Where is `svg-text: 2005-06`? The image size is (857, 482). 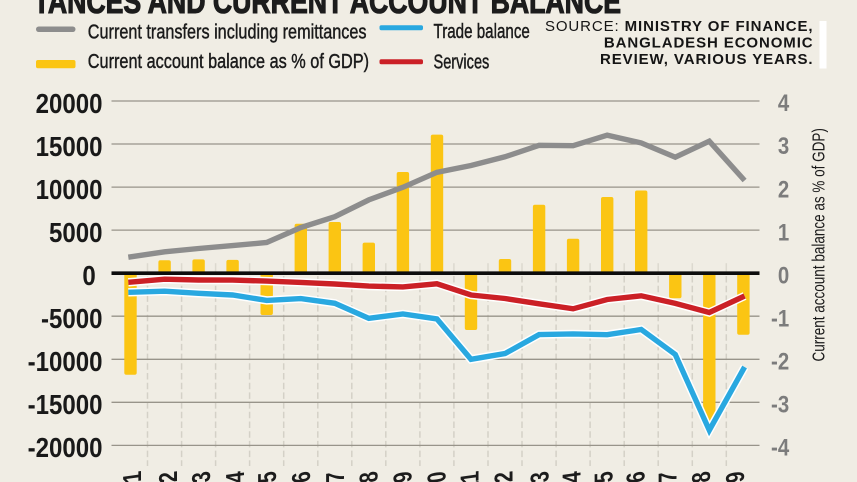
svg-text: 2005-06 is located at coordinates (301, 476).